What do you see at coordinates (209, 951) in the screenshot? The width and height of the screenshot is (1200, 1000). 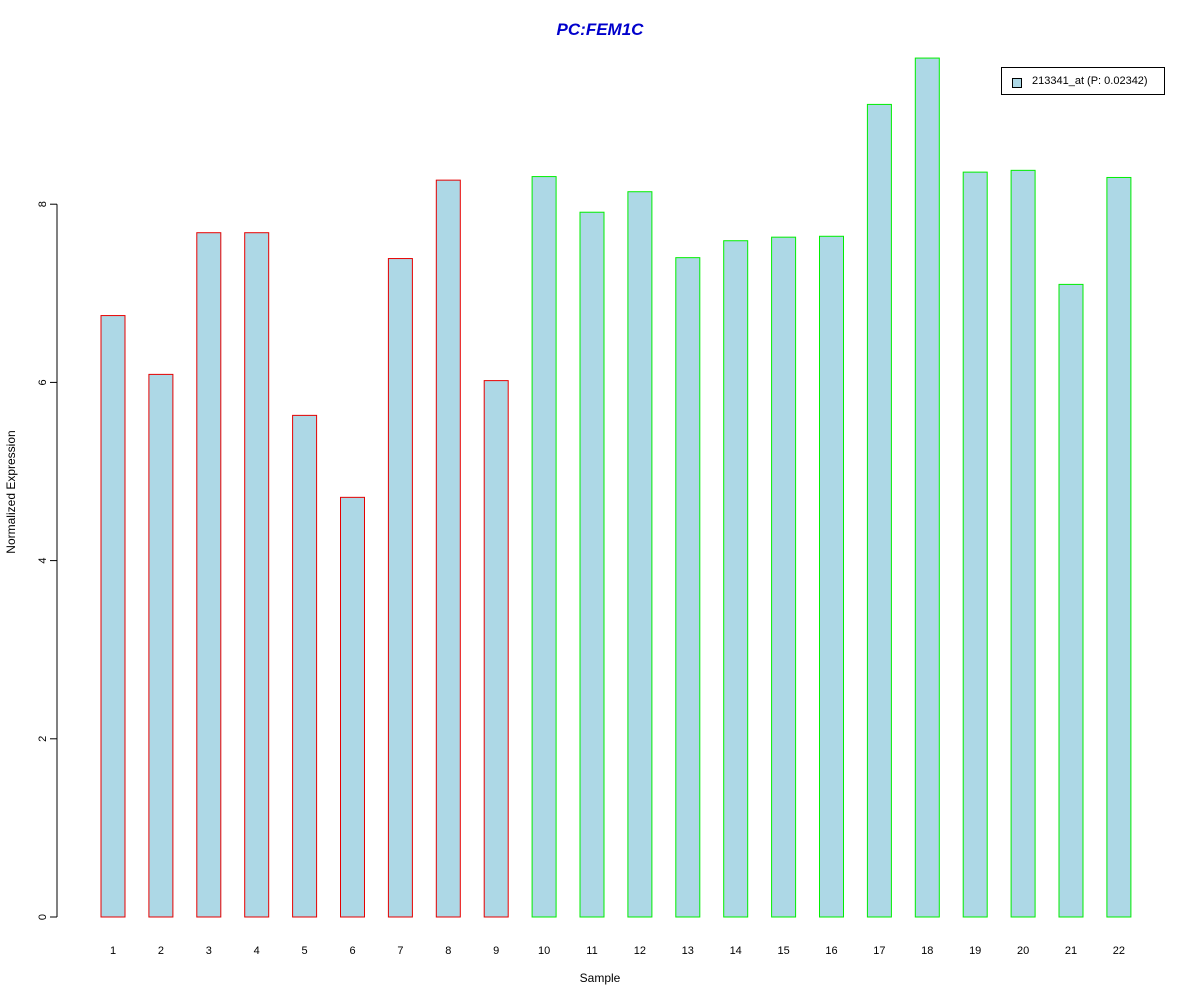 I see `x-tick-label: 3` at bounding box center [209, 951].